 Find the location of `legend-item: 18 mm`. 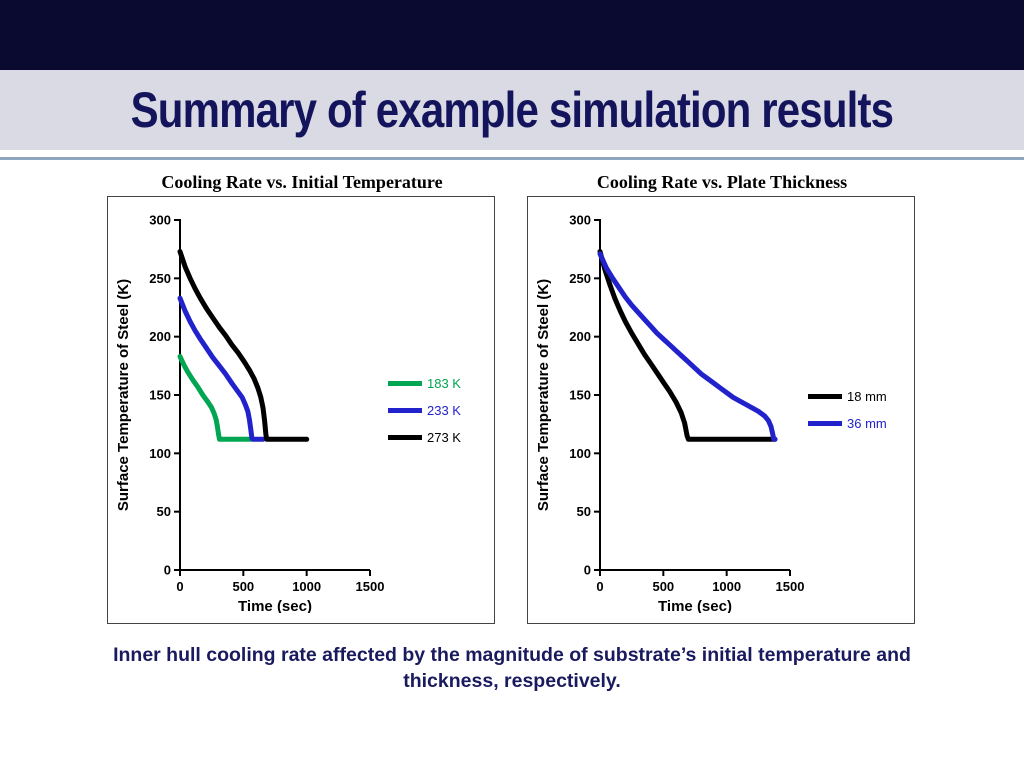

legend-item: 18 mm is located at coordinates (847, 396).